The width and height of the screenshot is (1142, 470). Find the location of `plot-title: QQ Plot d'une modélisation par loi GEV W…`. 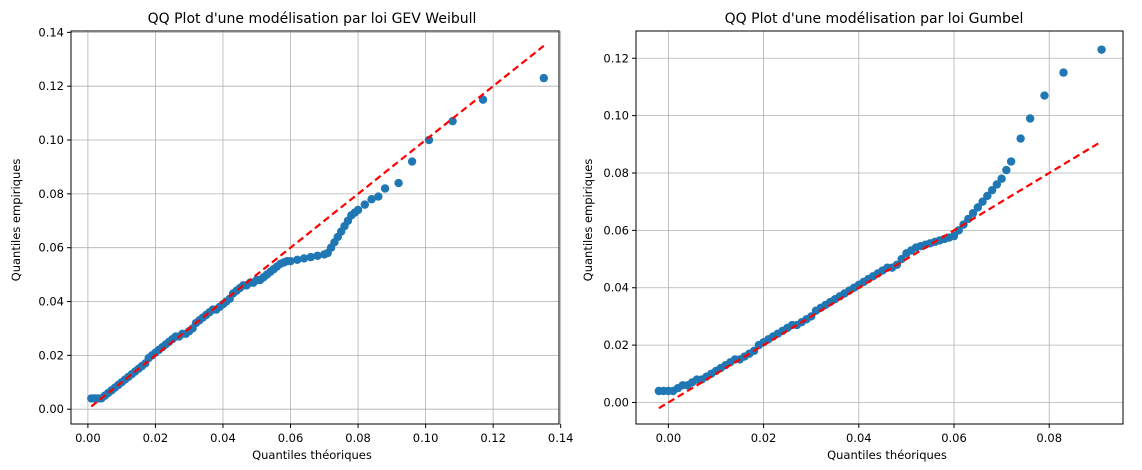

plot-title: QQ Plot d'une modélisation par loi GEV W… is located at coordinates (312, 19).